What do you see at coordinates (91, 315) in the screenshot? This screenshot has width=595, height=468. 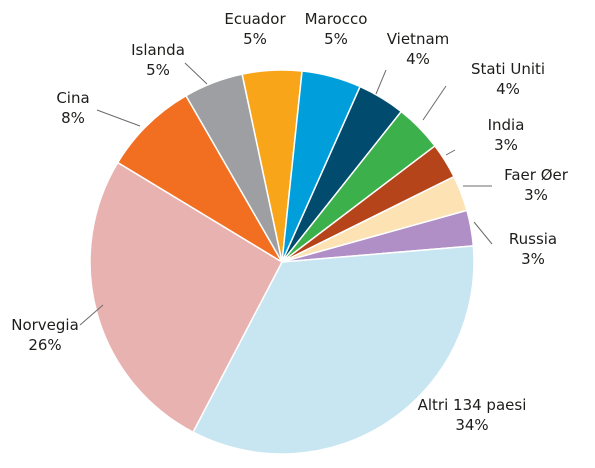 I see `leader-line-norvegia` at bounding box center [91, 315].